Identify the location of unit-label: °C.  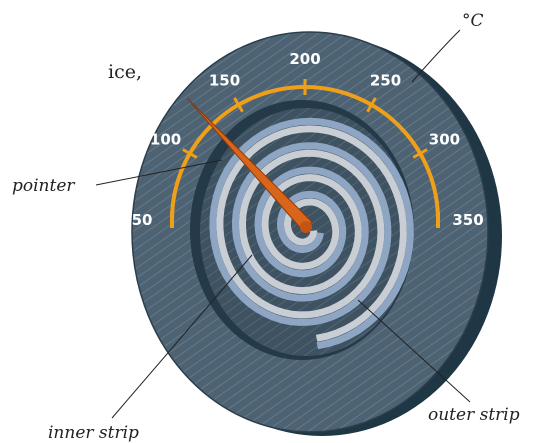
(473, 21).